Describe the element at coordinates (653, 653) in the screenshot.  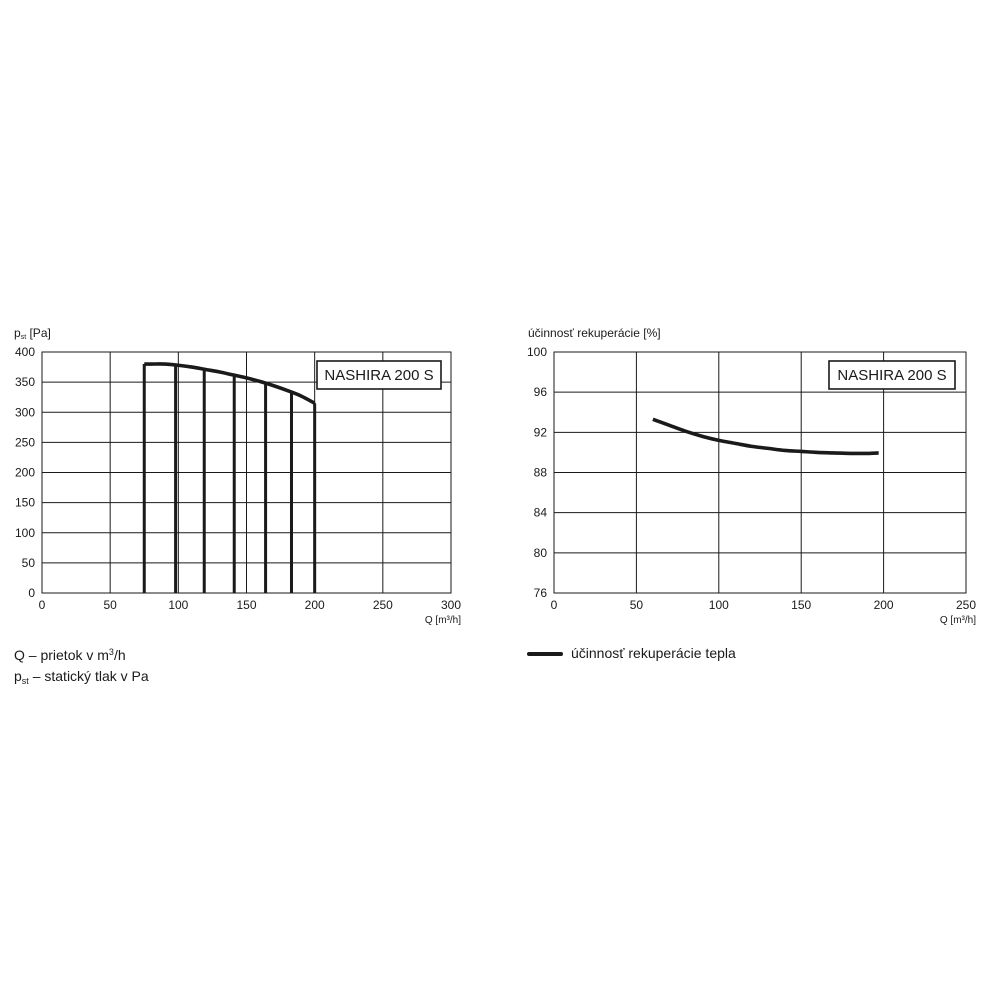
I see `legend-label: účinnosť rekuperácie tepla` at that location.